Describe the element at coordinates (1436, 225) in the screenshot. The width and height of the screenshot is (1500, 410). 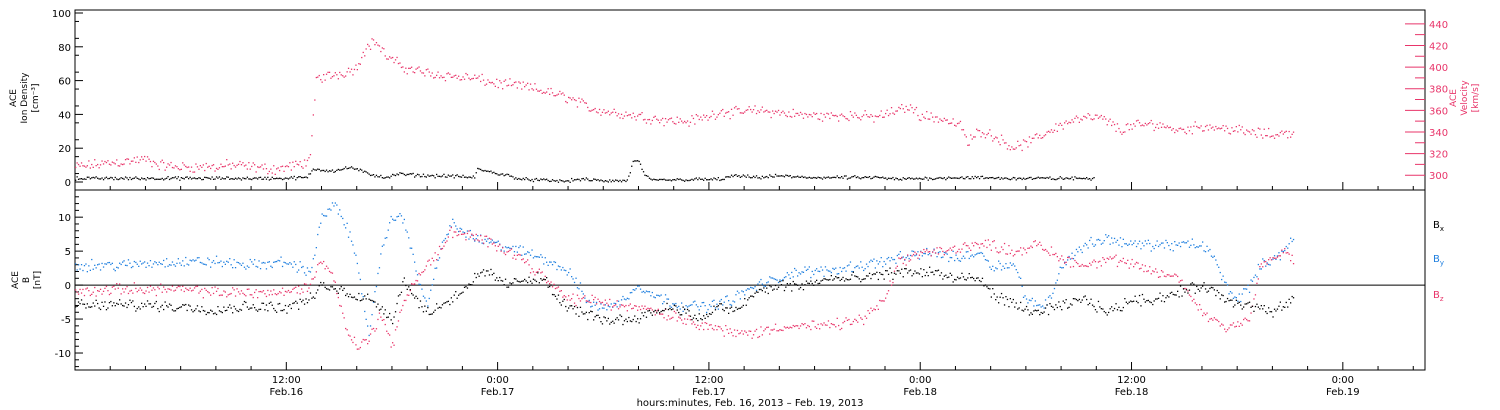
I see `legend-symbol: B` at that location.